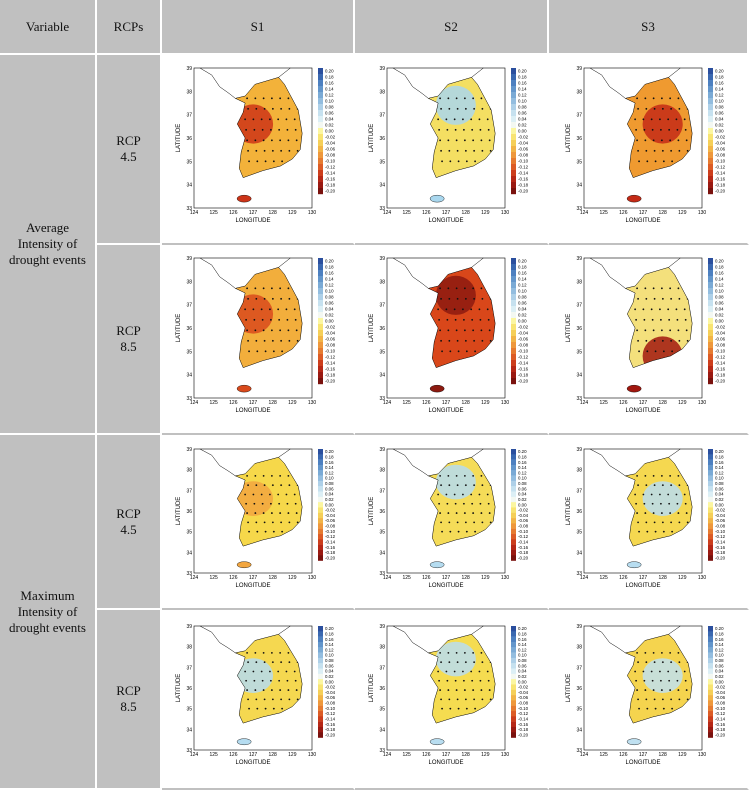  Describe the element at coordinates (719, 504) in the screenshot. I see `colorbar-tick-label: 0.00` at that location.